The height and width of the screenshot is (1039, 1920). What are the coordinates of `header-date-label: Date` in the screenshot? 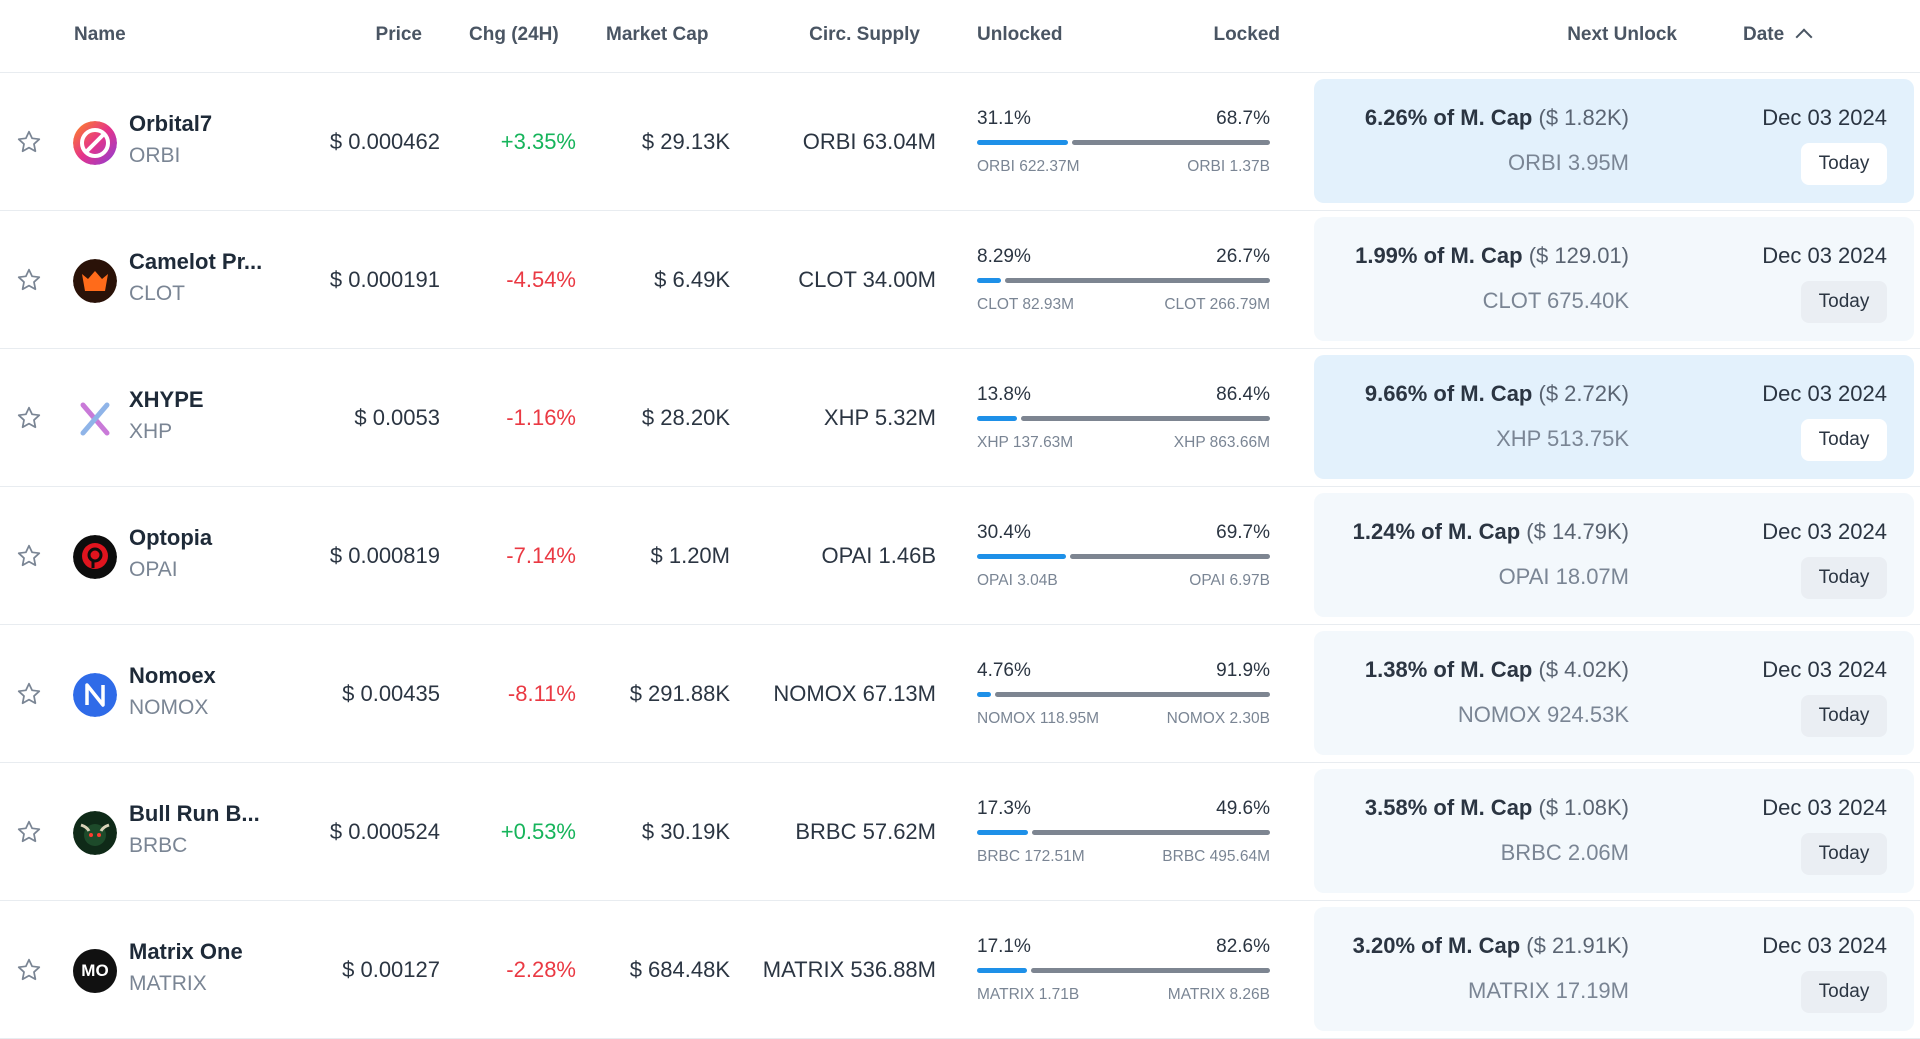 It's located at (1764, 34).